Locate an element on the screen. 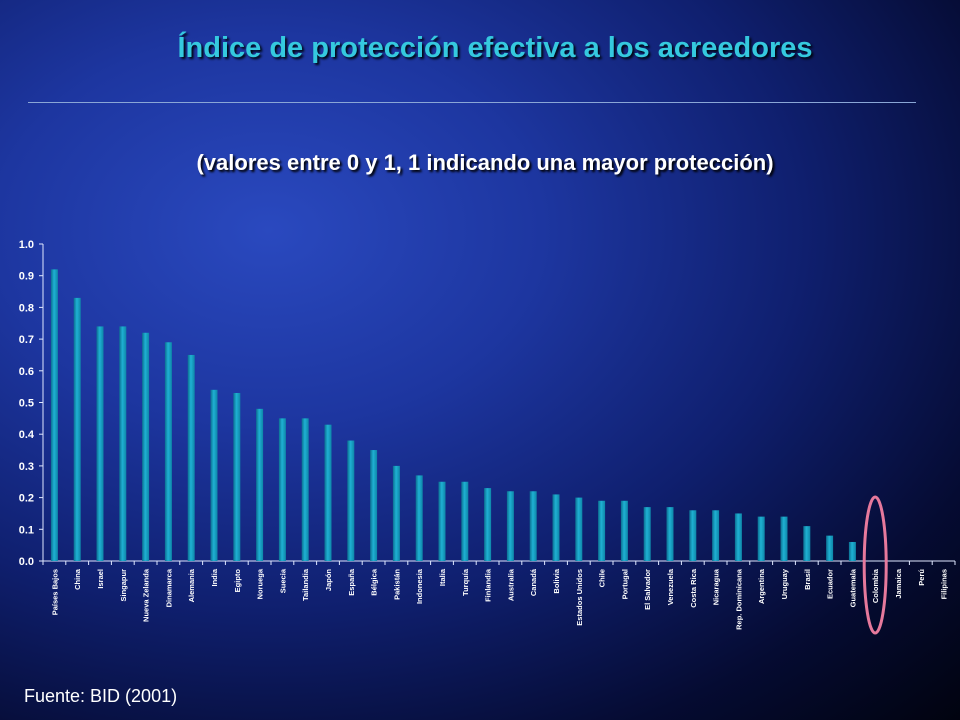  x-tick-label: Filipinas is located at coordinates (944, 584).